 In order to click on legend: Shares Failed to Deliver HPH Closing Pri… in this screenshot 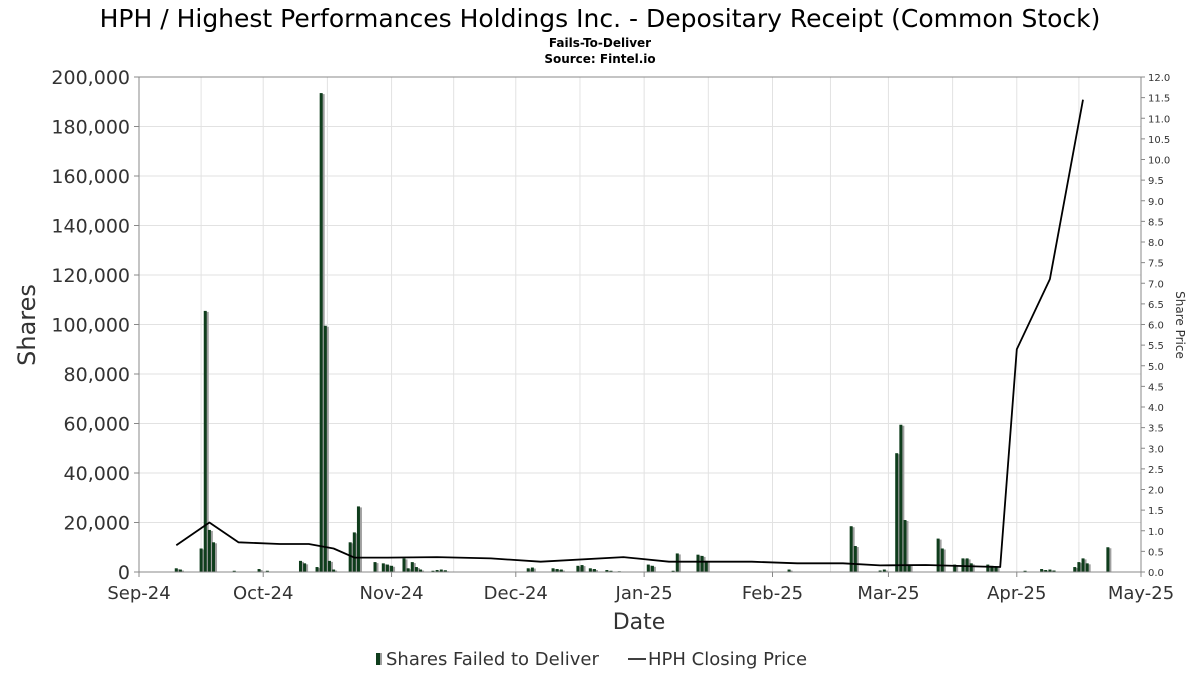, I will do `click(591, 659)`.